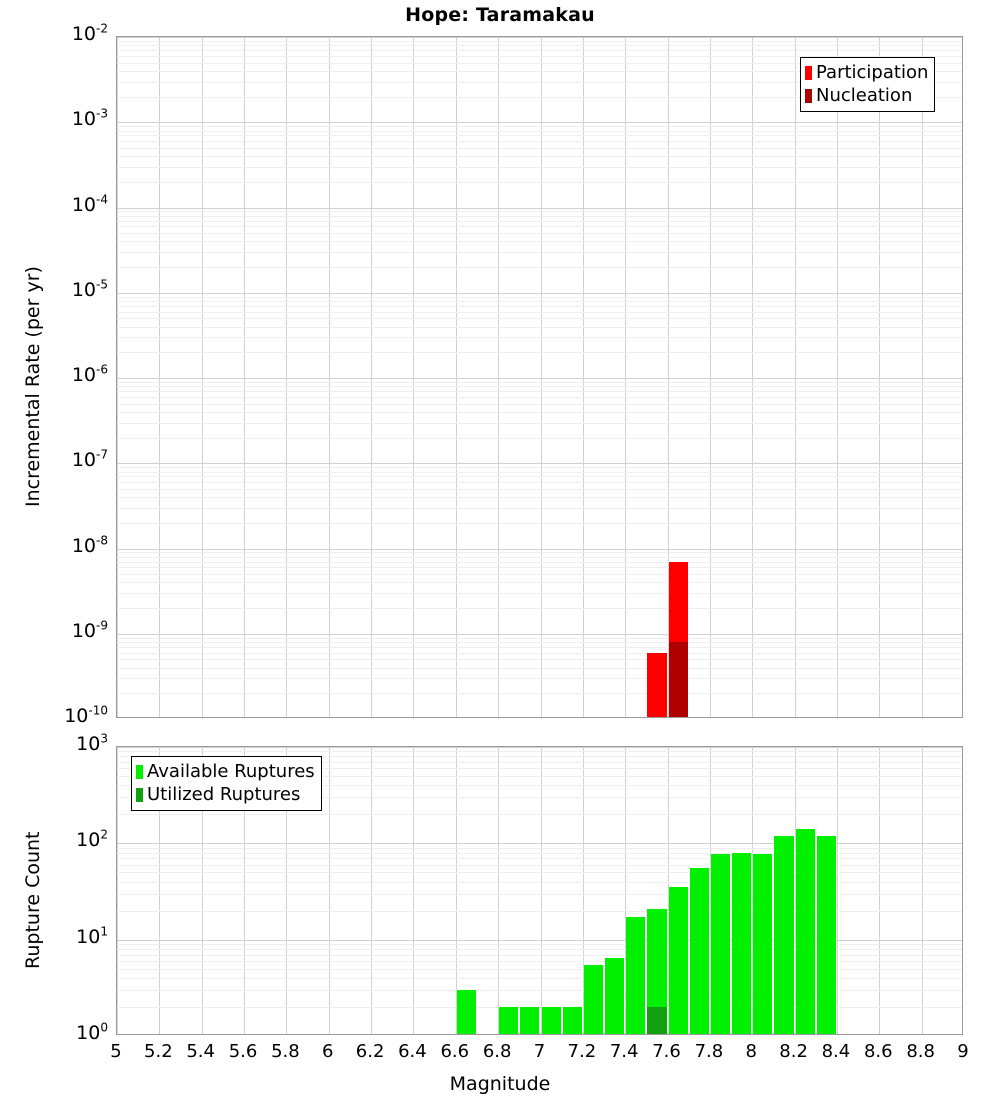 Image resolution: width=1000 pixels, height=1100 pixels. What do you see at coordinates (231, 771) in the screenshot?
I see `legend-label: Available Ruptures` at bounding box center [231, 771].